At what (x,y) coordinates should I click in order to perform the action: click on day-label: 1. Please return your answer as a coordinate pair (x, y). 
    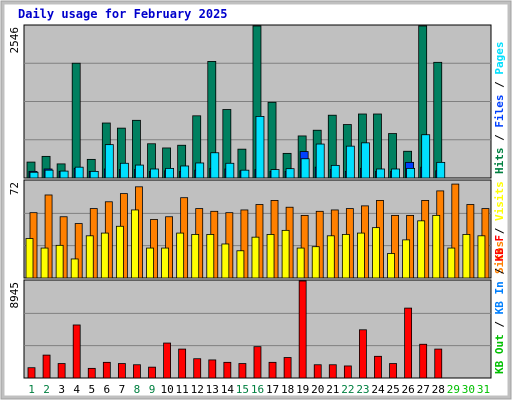
    Looking at the image, I should click on (31, 389).